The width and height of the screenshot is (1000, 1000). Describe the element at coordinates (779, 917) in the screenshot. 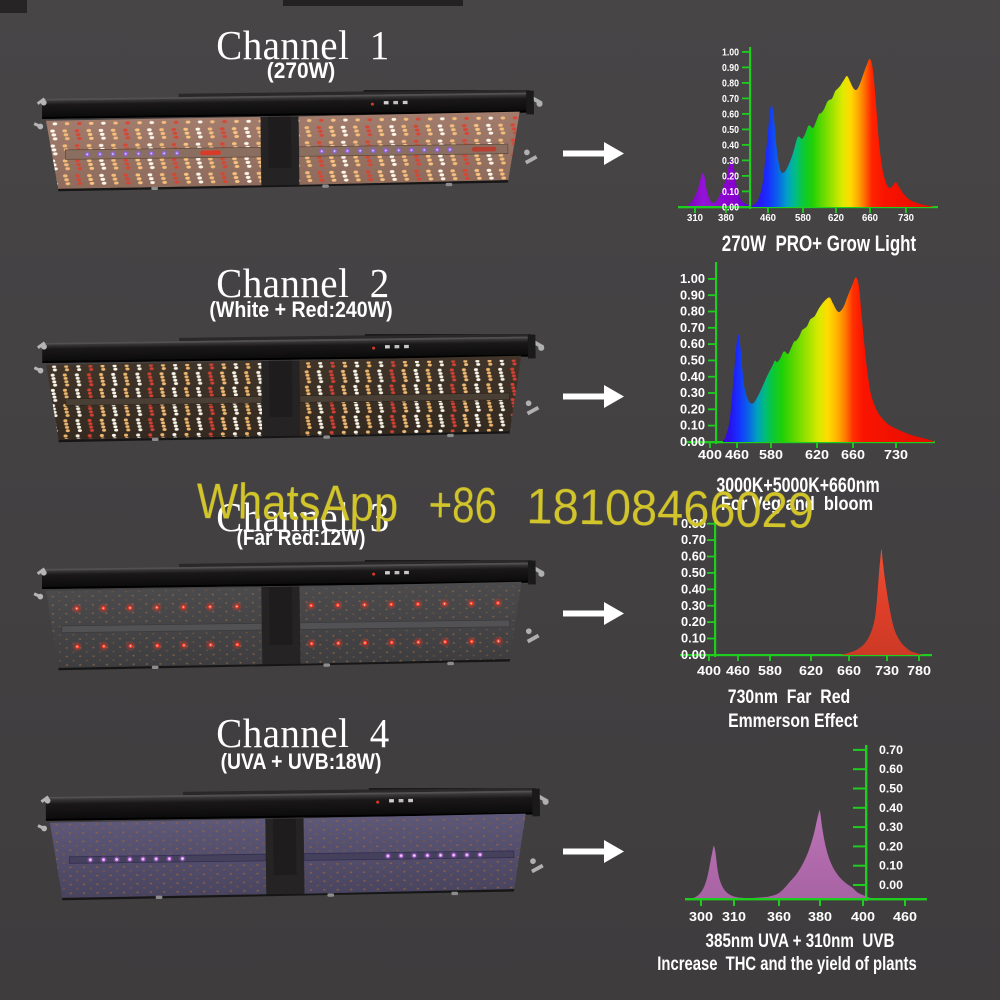

I see `svg-text: 360` at that location.